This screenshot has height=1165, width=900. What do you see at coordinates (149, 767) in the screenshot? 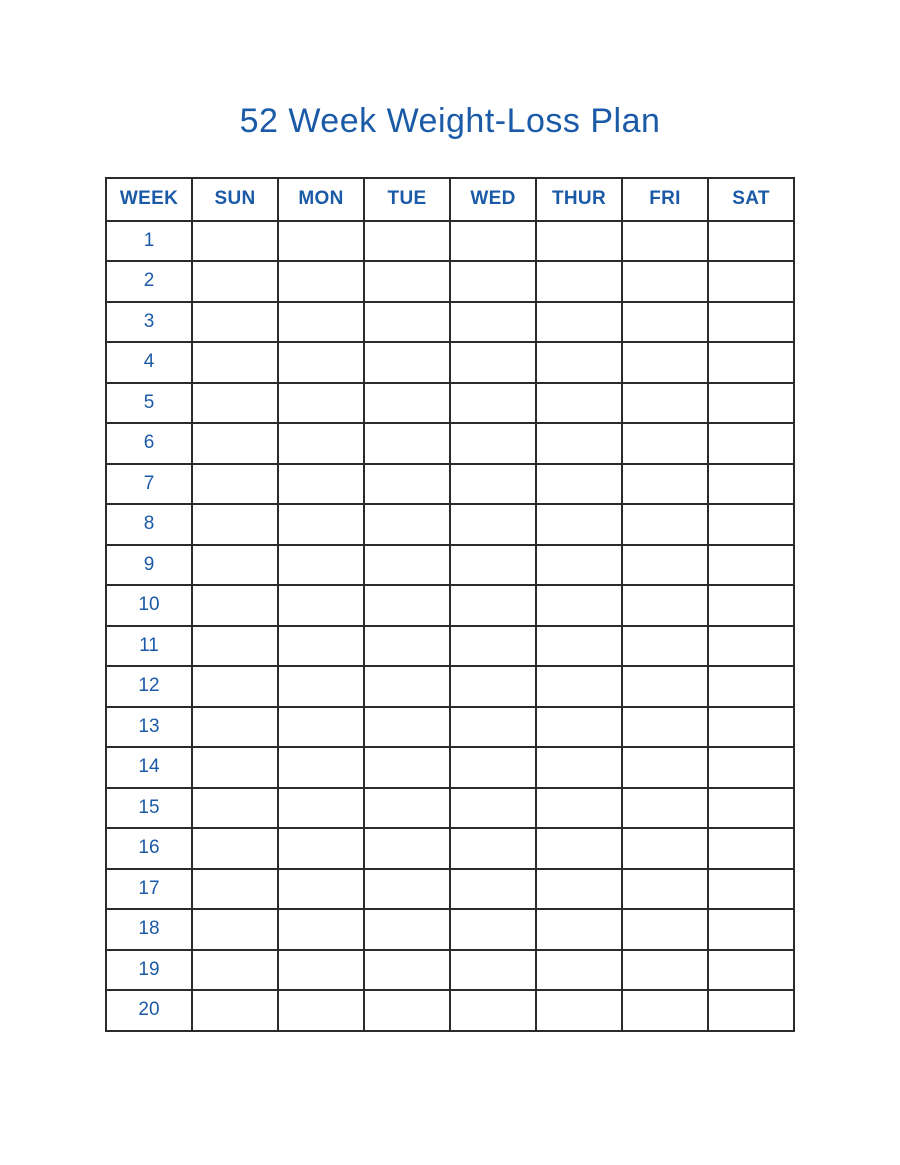
I see `week-number-cell: 14` at bounding box center [149, 767].